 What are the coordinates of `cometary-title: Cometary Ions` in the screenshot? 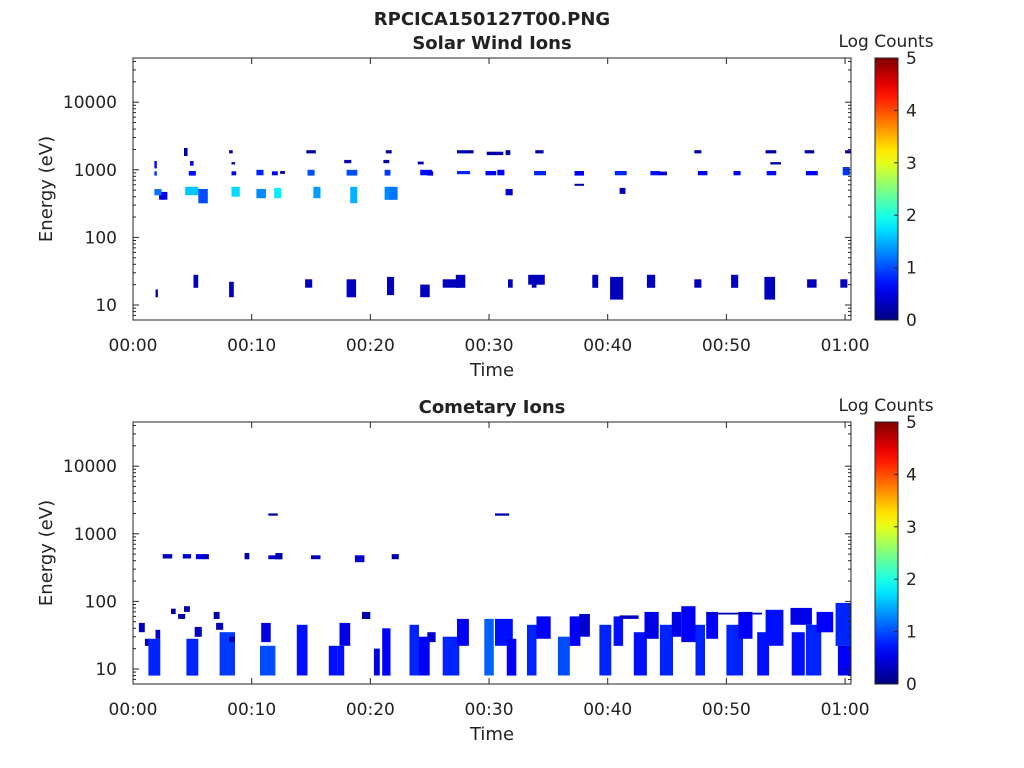 It's located at (492, 407).